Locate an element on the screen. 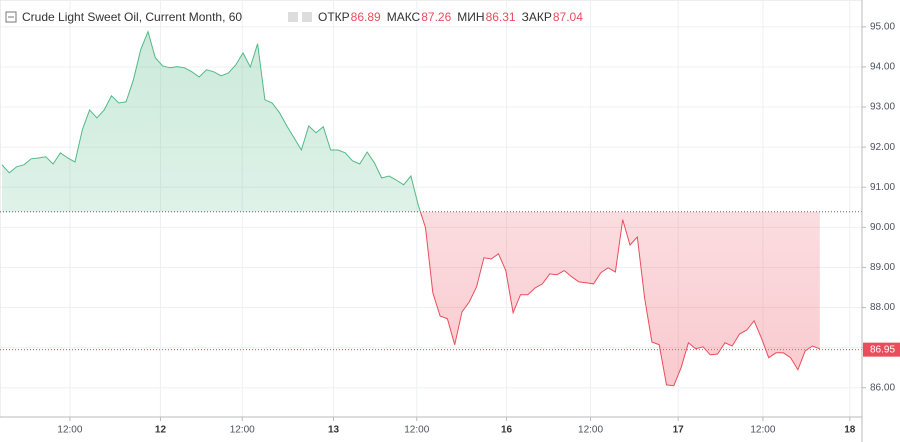 This screenshot has height=442, width=900. ohlc-label: МАКС is located at coordinates (404, 17).